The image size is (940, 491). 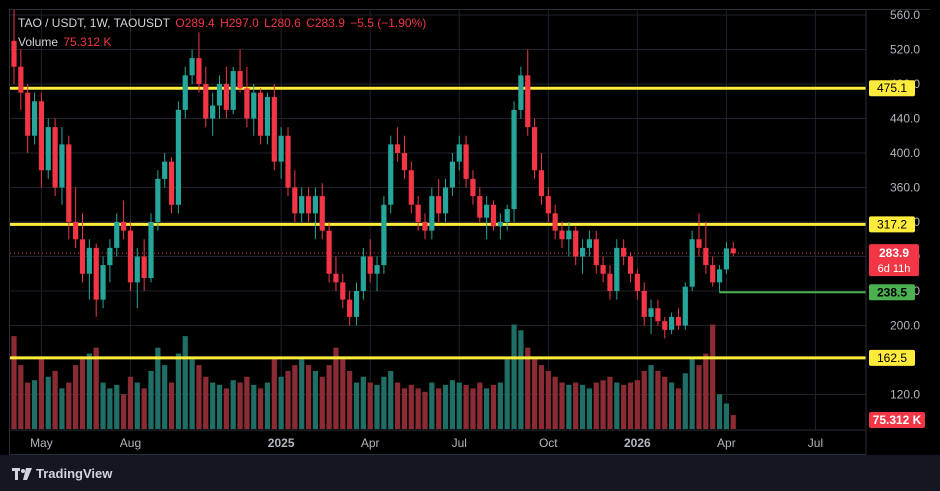 I want to click on tradingview-logo: TradingView, so click(x=62, y=473).